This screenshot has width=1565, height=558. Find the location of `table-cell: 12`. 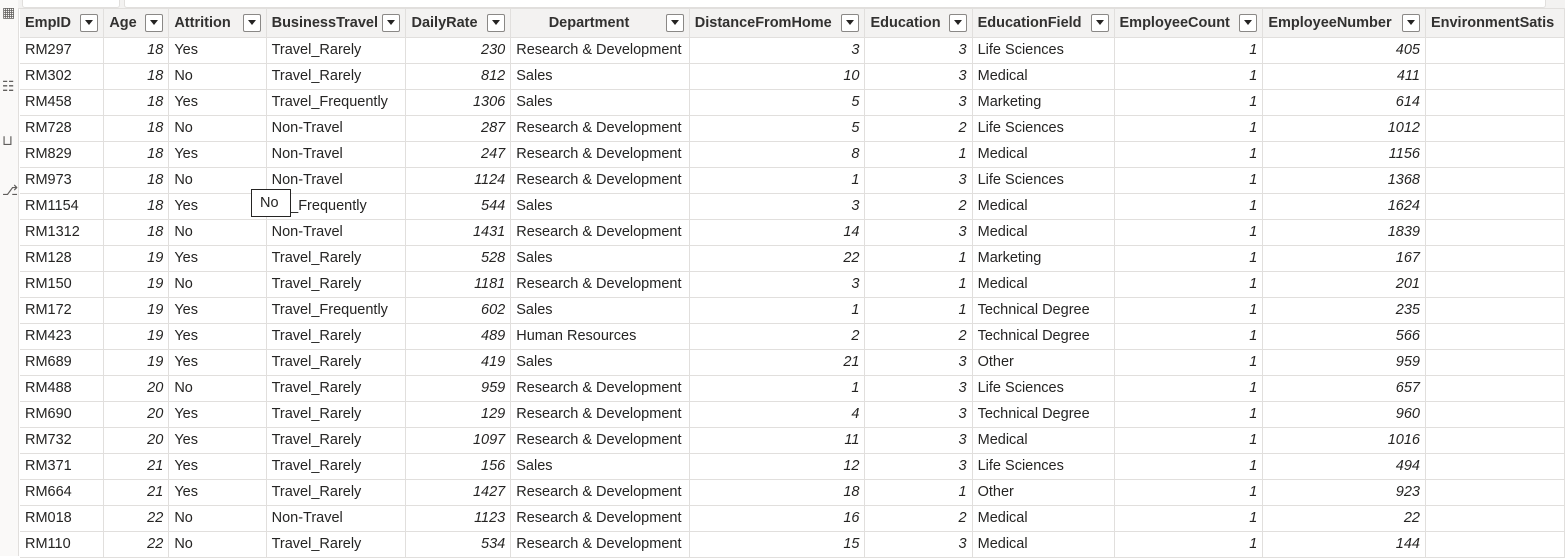

table-cell: 12 is located at coordinates (777, 466).